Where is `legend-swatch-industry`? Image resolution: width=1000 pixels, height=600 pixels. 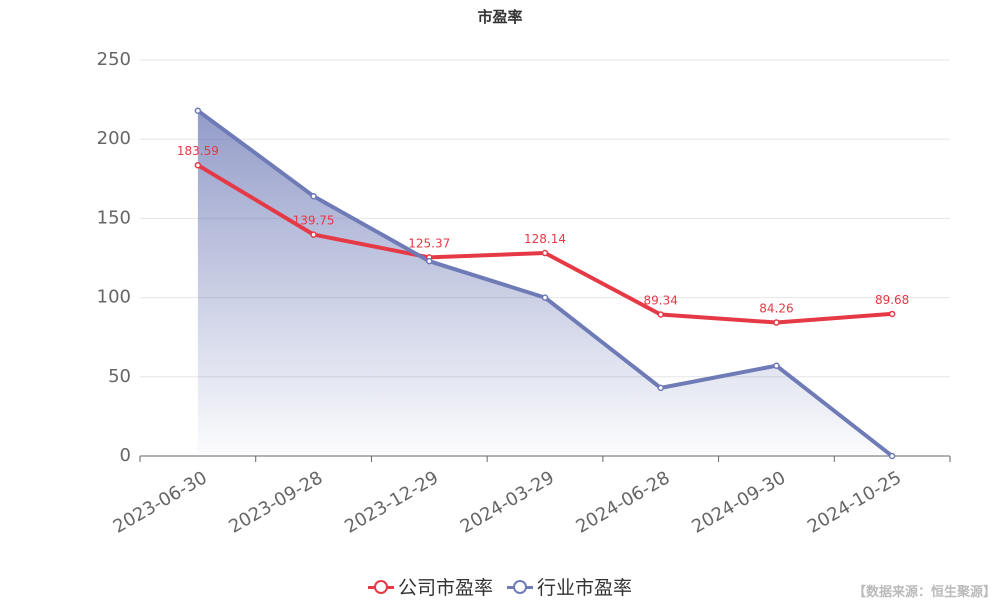
legend-swatch-industry is located at coordinates (520, 586).